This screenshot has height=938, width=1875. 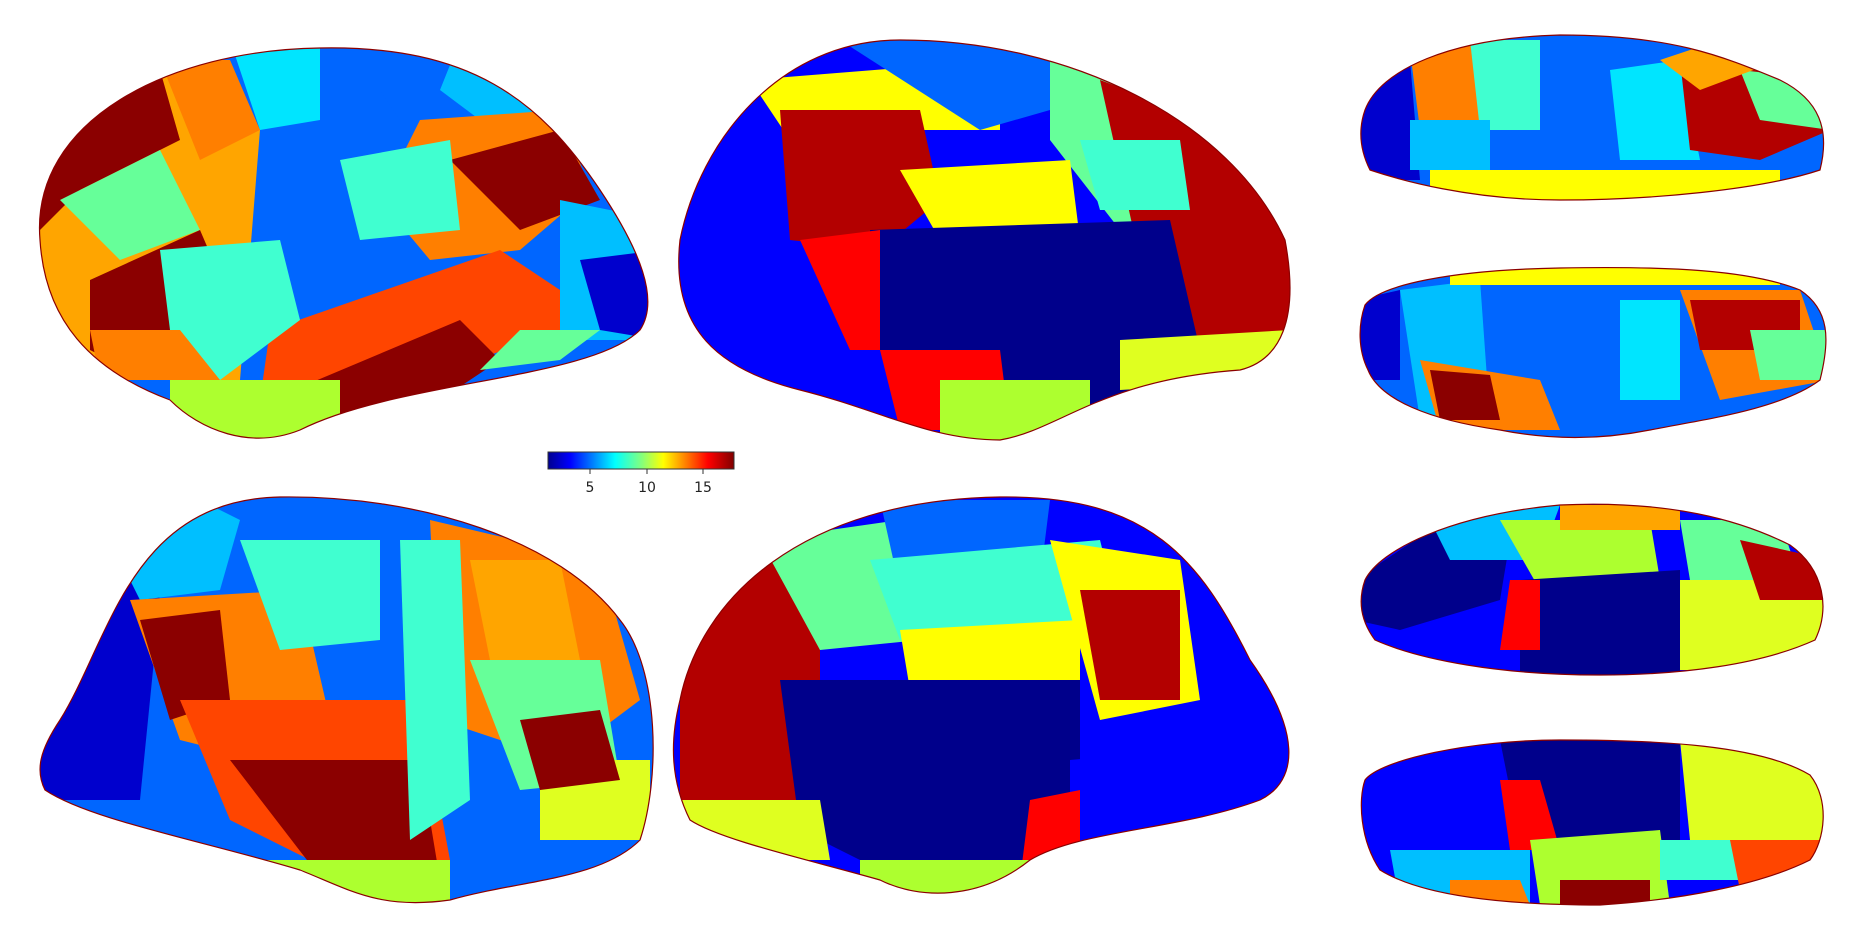 I want to click on ventral-view, so click(x=1592, y=589).